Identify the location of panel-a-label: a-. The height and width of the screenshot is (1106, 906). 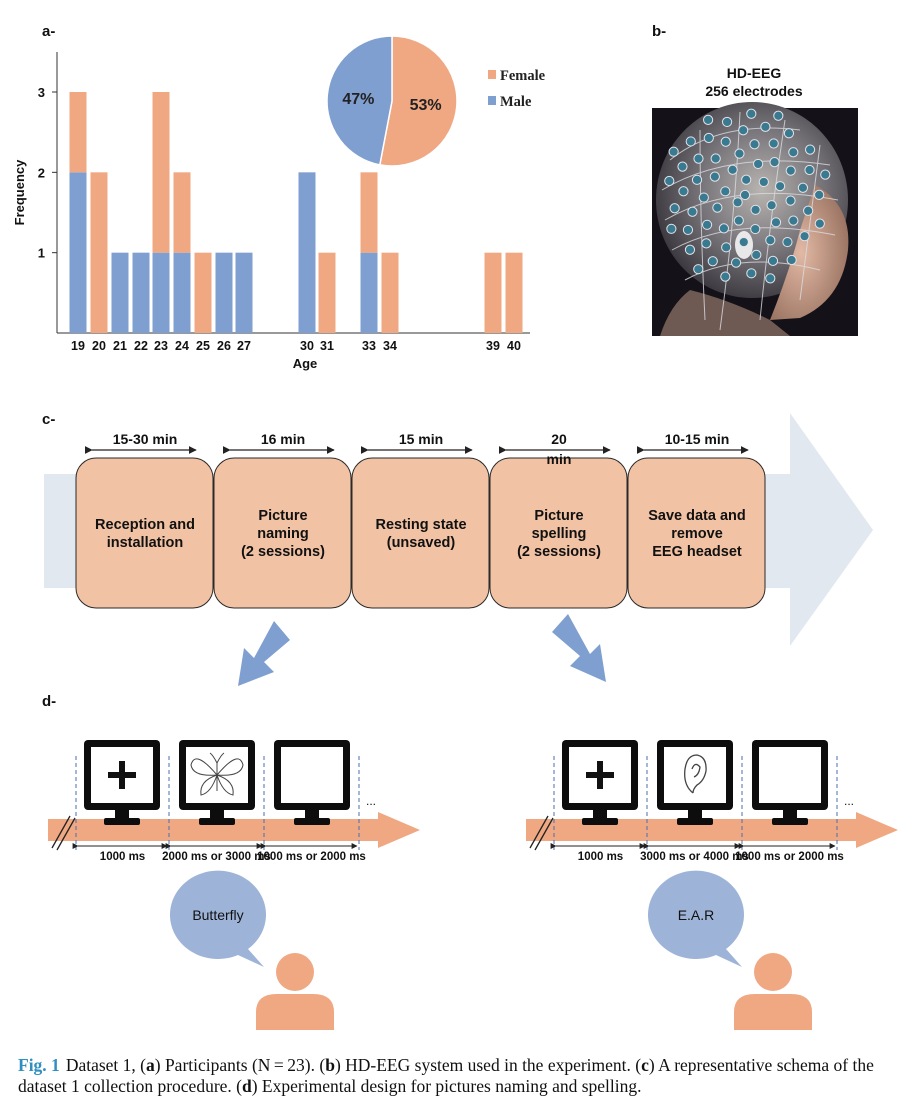
(48, 31).